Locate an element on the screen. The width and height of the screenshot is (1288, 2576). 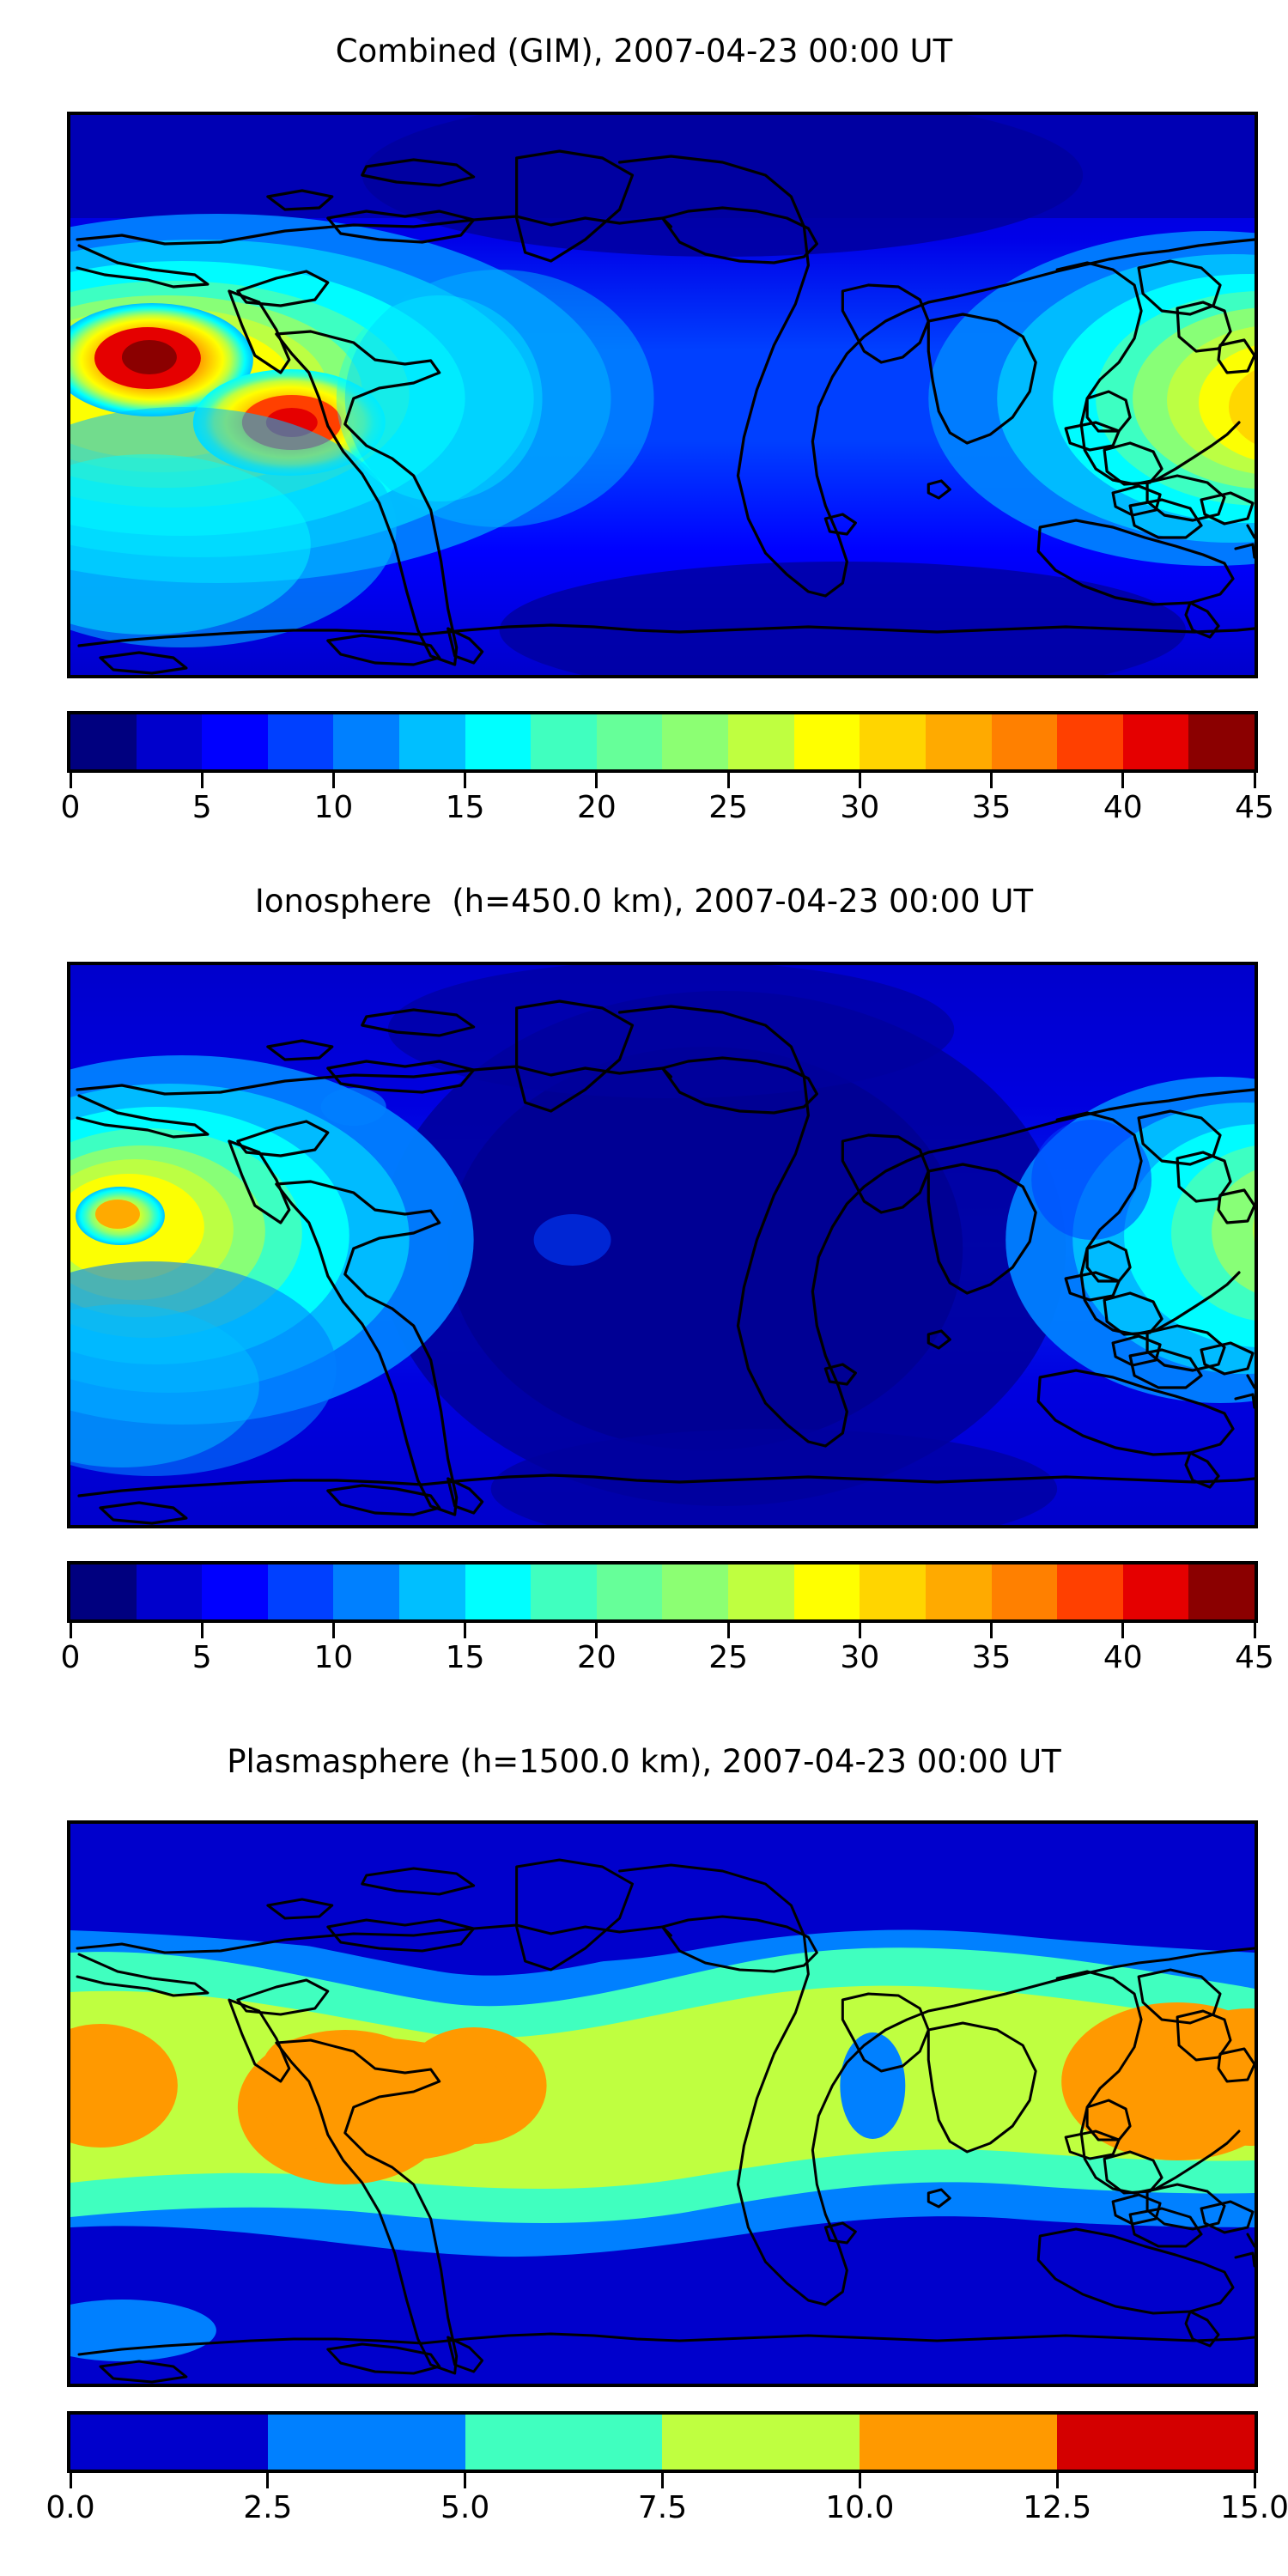
colorbar-tick-labels-ionosphere: 0 5 10 15 20 25 30 35 40 45 is located at coordinates (644, 1660).